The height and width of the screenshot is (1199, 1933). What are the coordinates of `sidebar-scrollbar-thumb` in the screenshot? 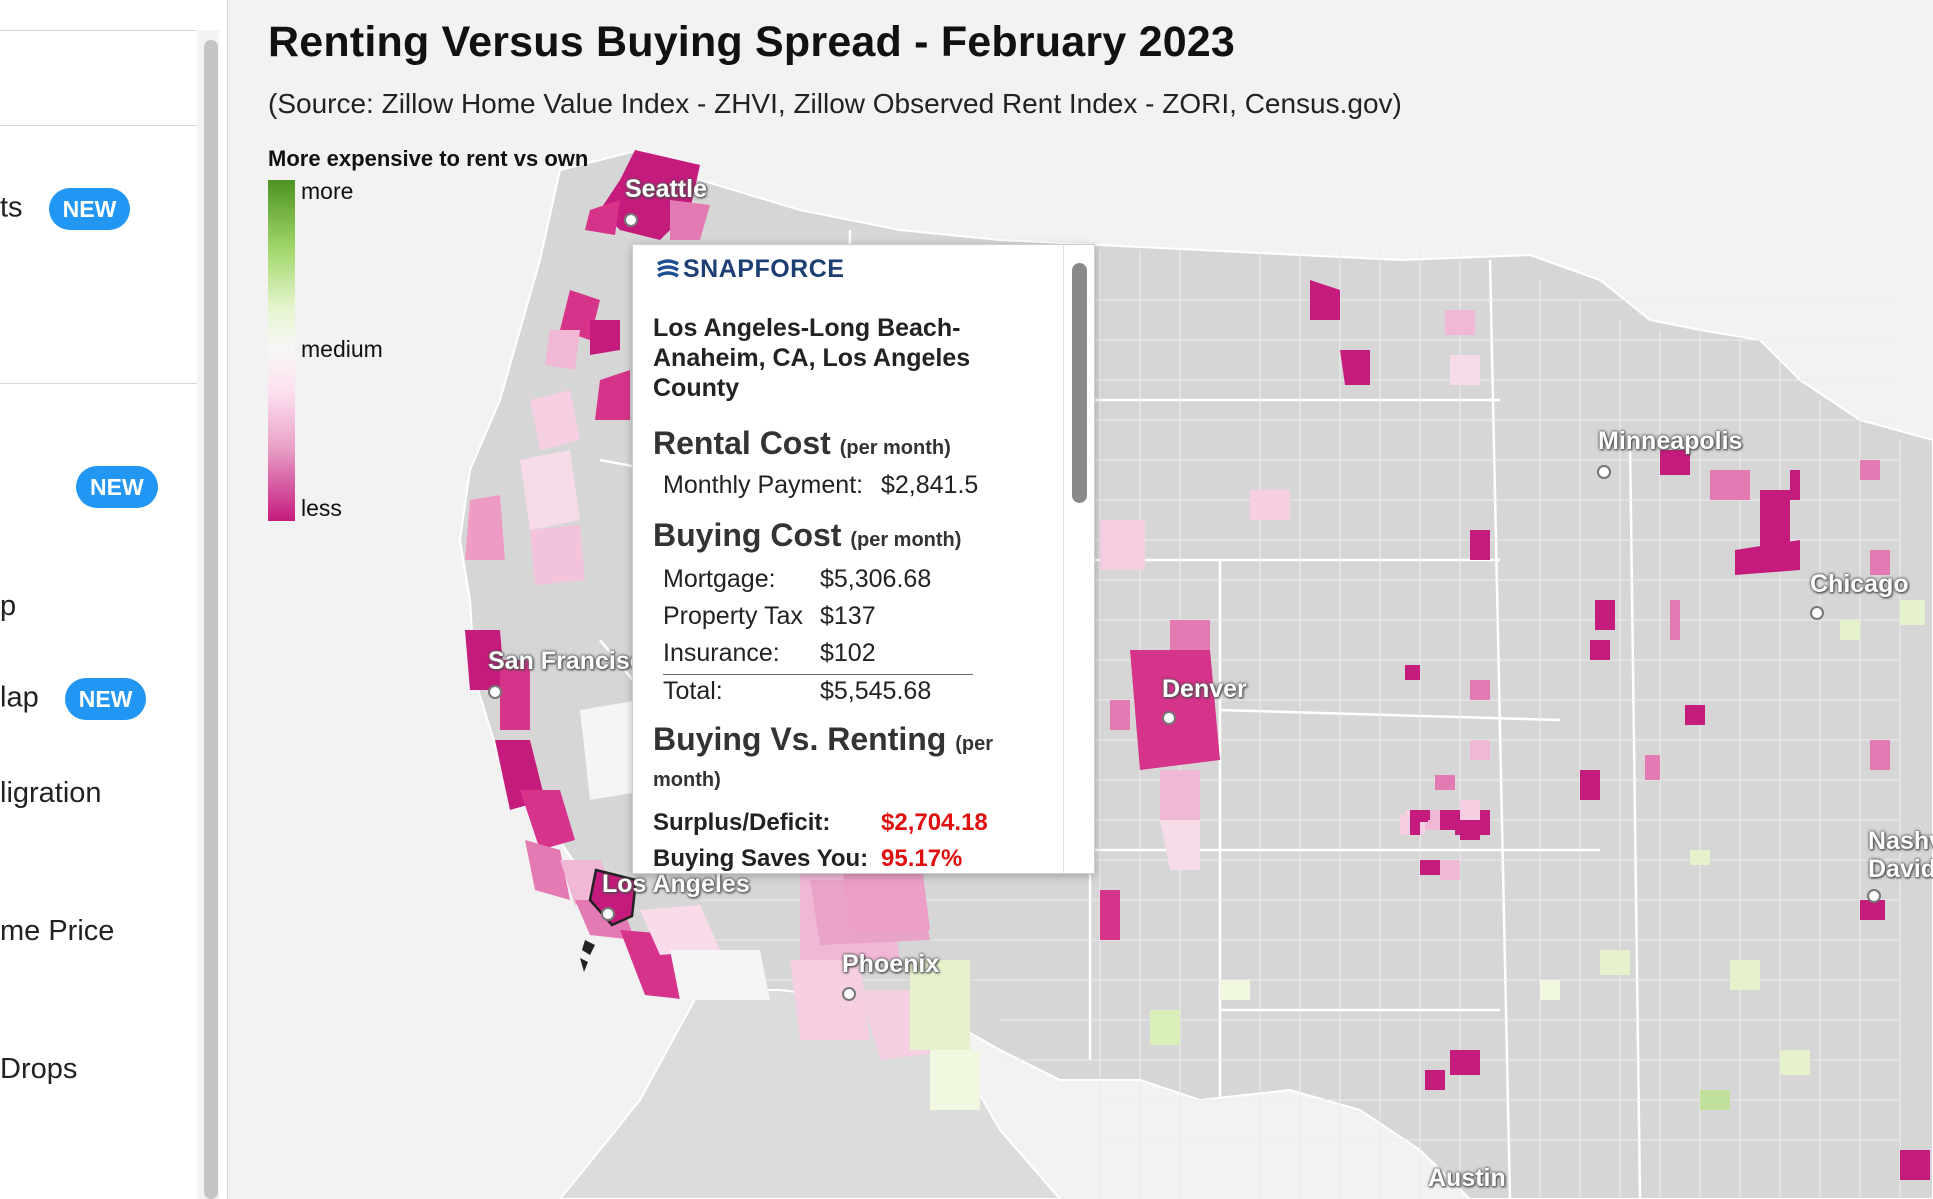 It's located at (211, 619).